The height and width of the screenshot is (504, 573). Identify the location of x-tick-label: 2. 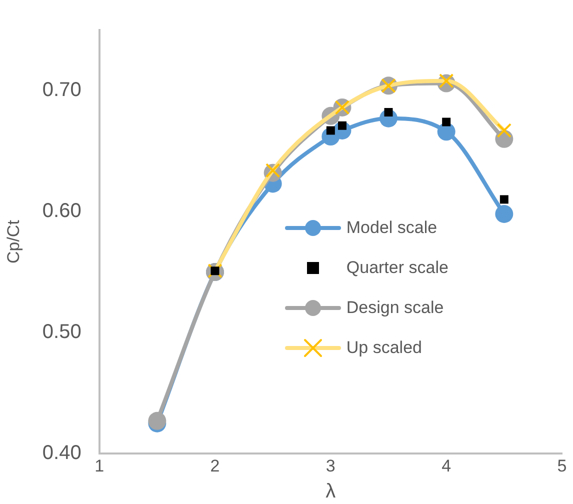
(215, 466).